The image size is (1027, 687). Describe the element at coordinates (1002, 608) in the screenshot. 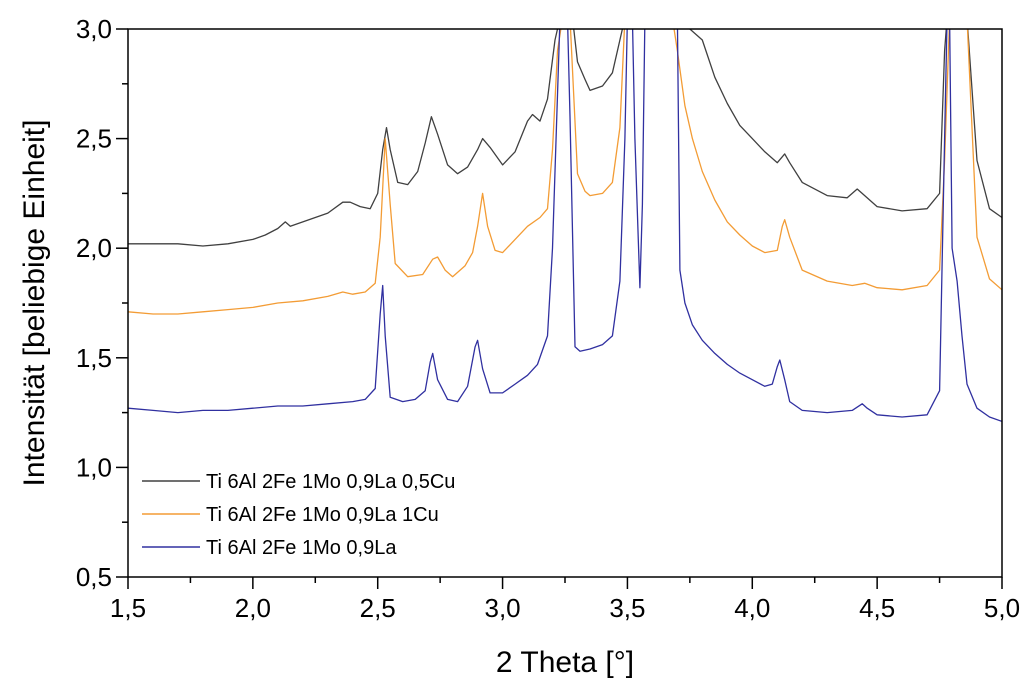

I see `x-tick-label: 5,0` at that location.